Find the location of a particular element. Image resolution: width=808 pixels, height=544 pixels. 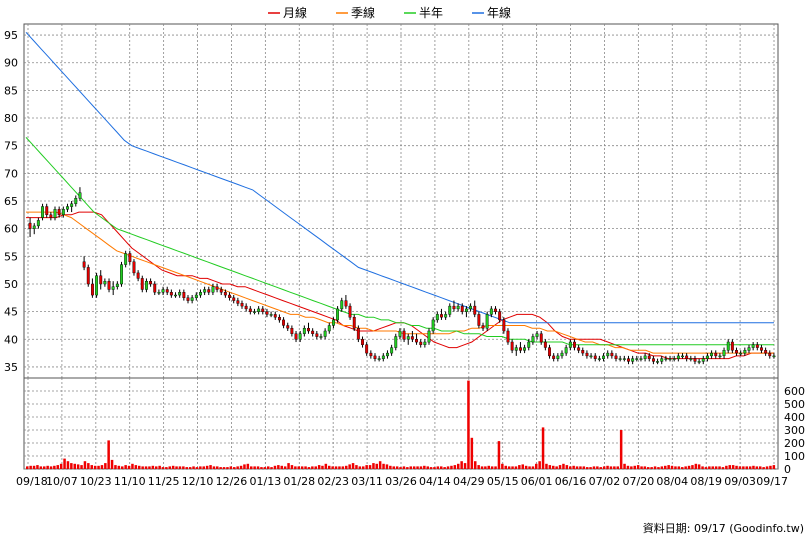

price-y-tick-10: 85 is located at coordinates (11, 90).